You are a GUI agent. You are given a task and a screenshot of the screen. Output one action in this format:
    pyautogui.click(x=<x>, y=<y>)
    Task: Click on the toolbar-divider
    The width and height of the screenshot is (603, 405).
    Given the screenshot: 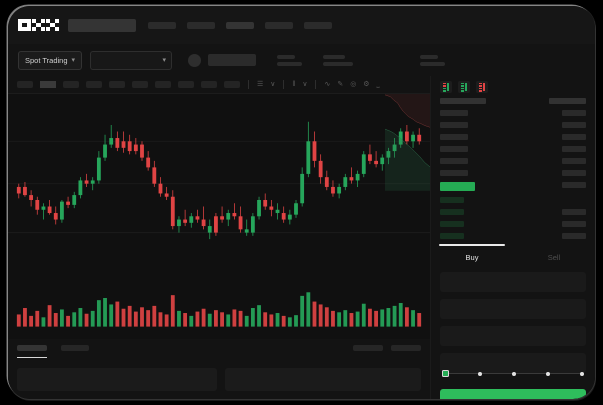 What is the action you would take?
    pyautogui.click(x=248, y=84)
    